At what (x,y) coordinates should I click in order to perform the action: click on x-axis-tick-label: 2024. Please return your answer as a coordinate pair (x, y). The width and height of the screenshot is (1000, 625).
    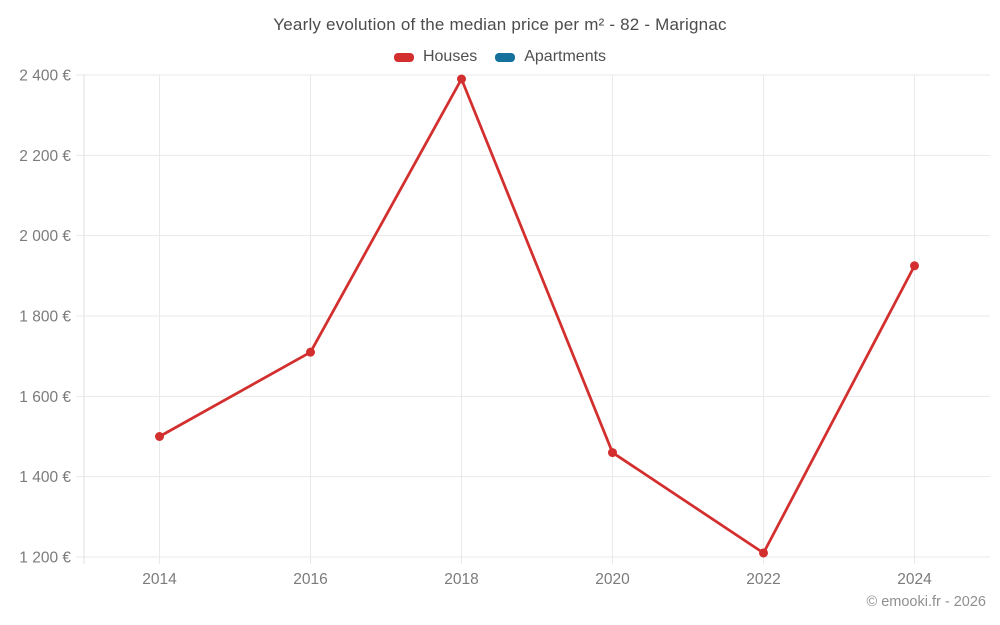
    Looking at the image, I should click on (914, 579).